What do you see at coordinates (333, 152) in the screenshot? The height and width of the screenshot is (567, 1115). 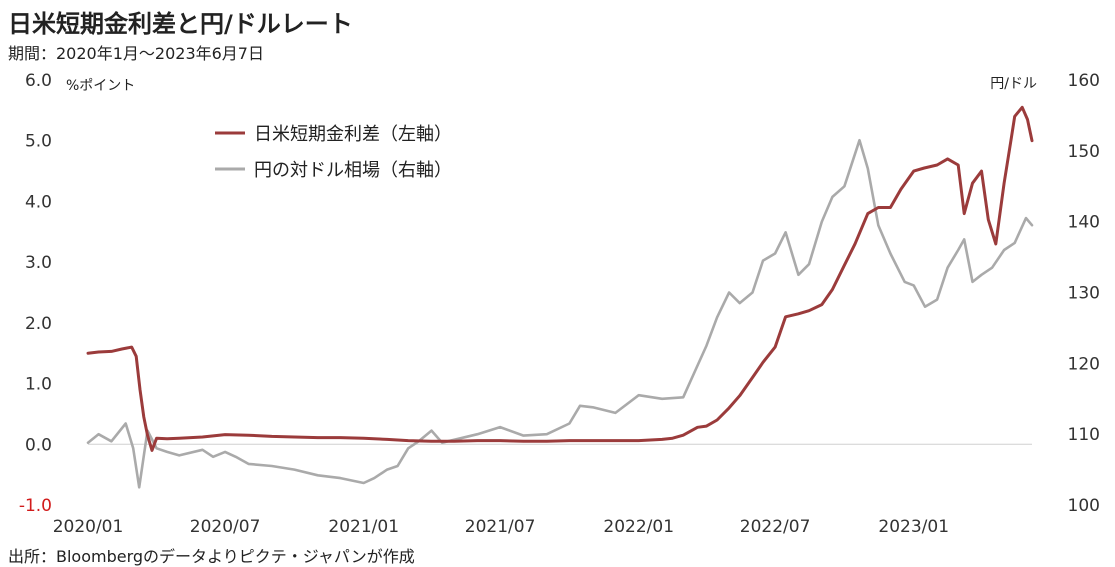 I see `legend: 日米短期金利差（左軸） 円の対ドル相場（右軸）` at bounding box center [333, 152].